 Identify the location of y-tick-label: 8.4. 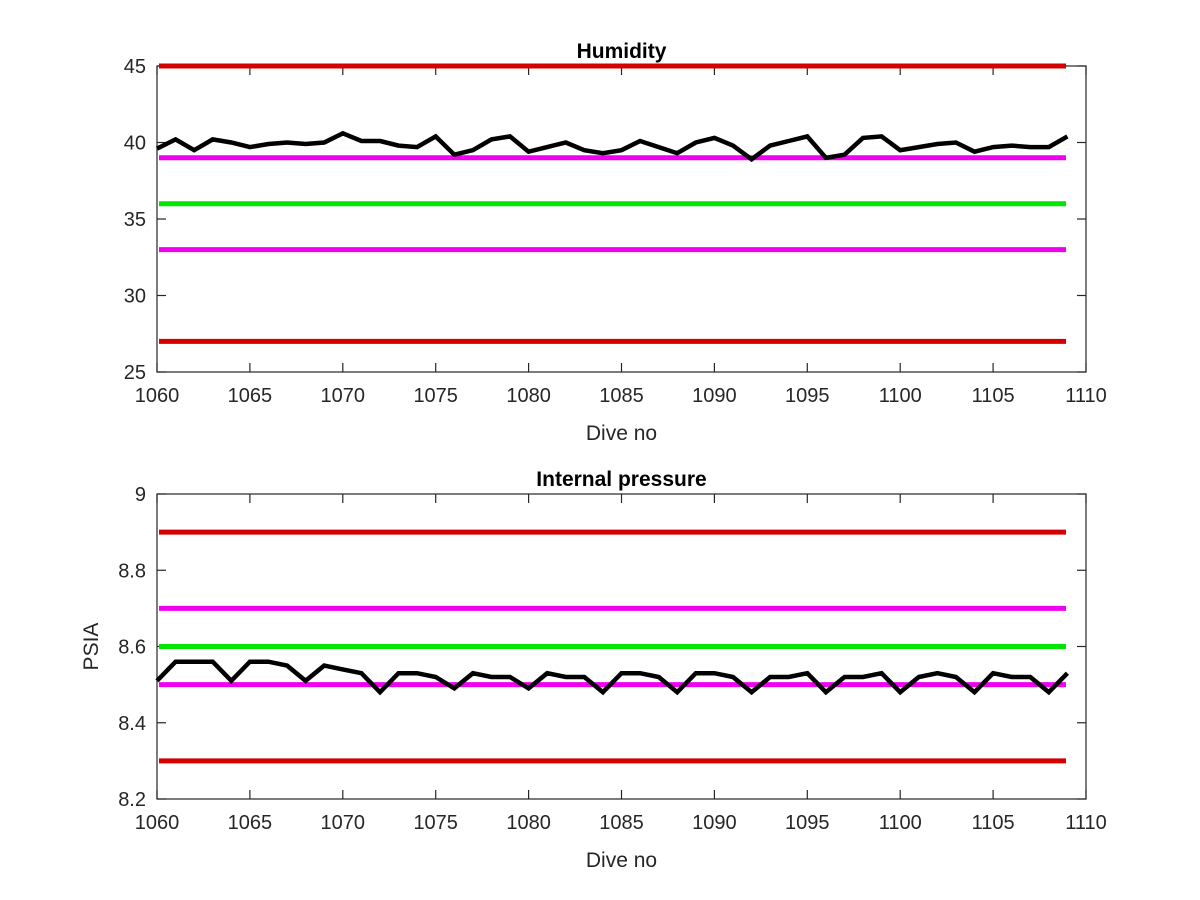
(132, 724).